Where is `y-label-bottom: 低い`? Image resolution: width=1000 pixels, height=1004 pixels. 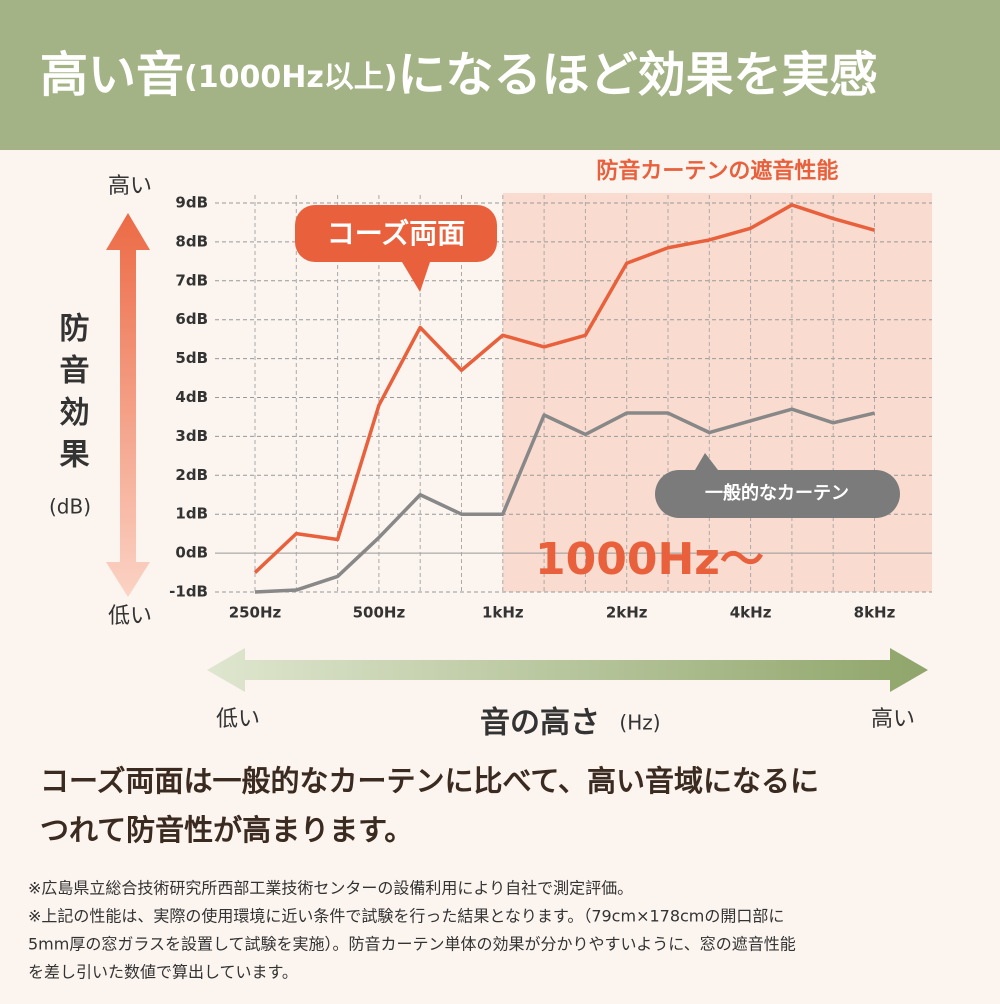
y-label-bottom: 低い is located at coordinates (130, 616).